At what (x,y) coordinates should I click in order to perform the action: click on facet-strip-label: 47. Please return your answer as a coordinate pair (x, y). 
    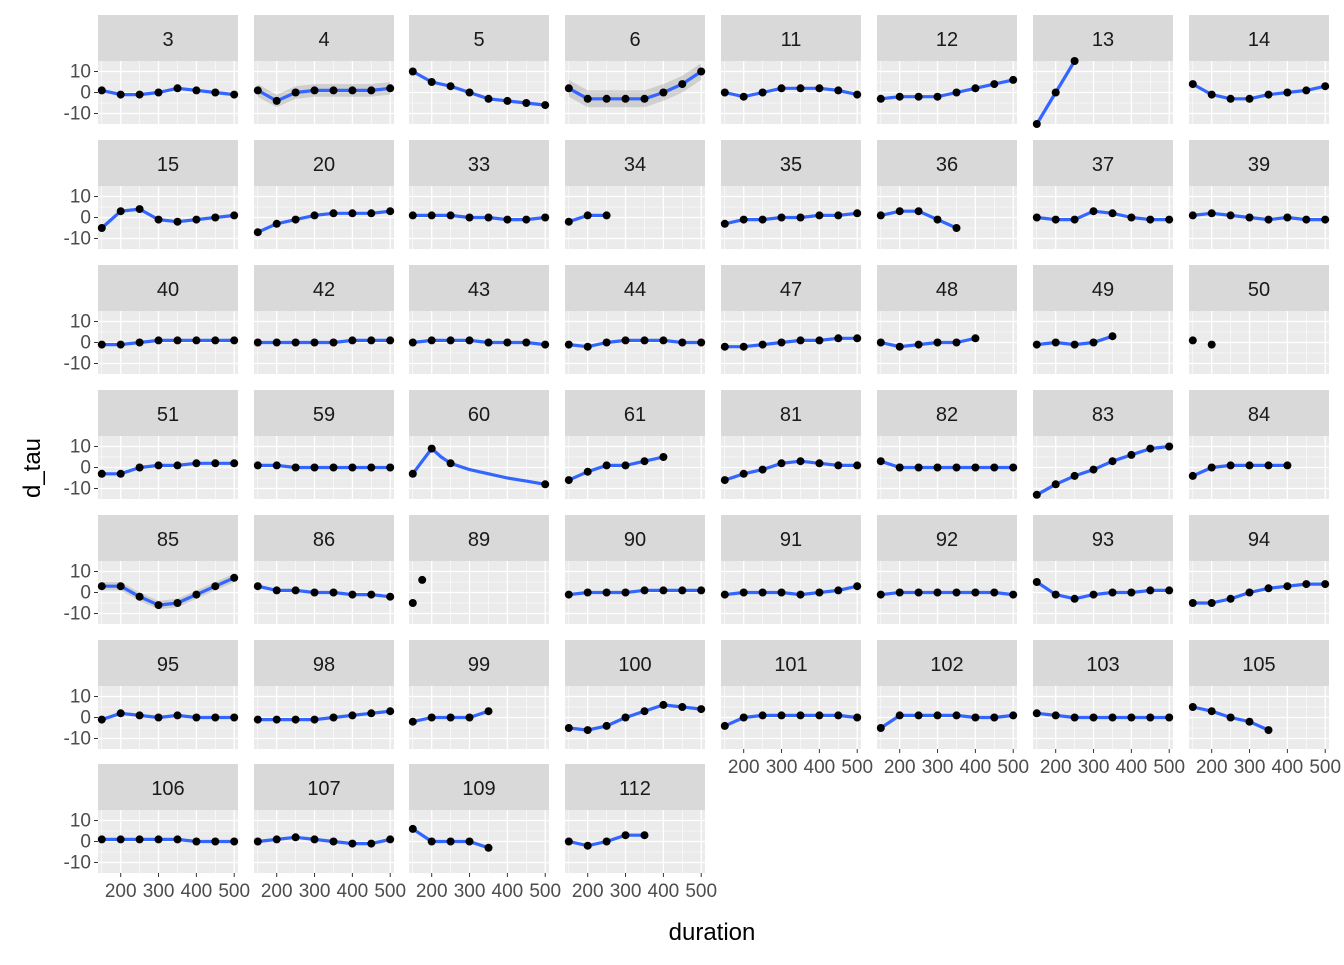
    Looking at the image, I should click on (791, 290).